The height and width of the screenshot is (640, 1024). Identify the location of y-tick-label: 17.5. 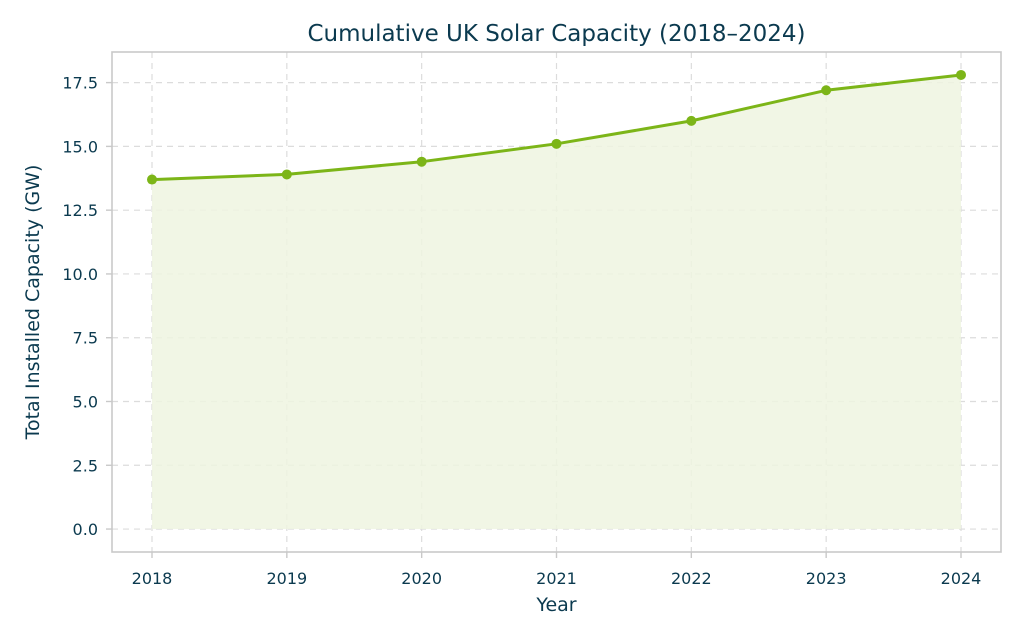
(80, 83).